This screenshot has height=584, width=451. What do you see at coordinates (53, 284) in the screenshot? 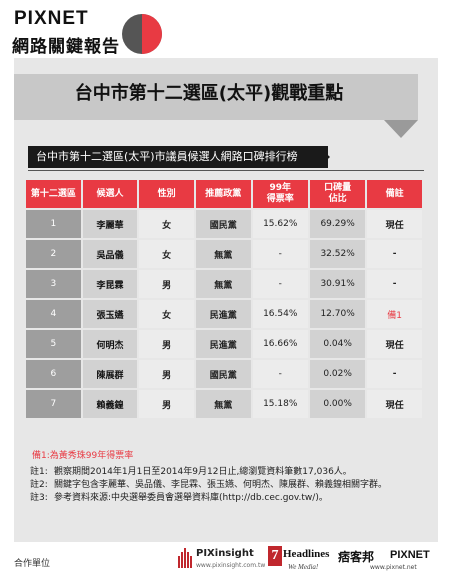
I see `rank-cell: 3` at bounding box center [53, 284].